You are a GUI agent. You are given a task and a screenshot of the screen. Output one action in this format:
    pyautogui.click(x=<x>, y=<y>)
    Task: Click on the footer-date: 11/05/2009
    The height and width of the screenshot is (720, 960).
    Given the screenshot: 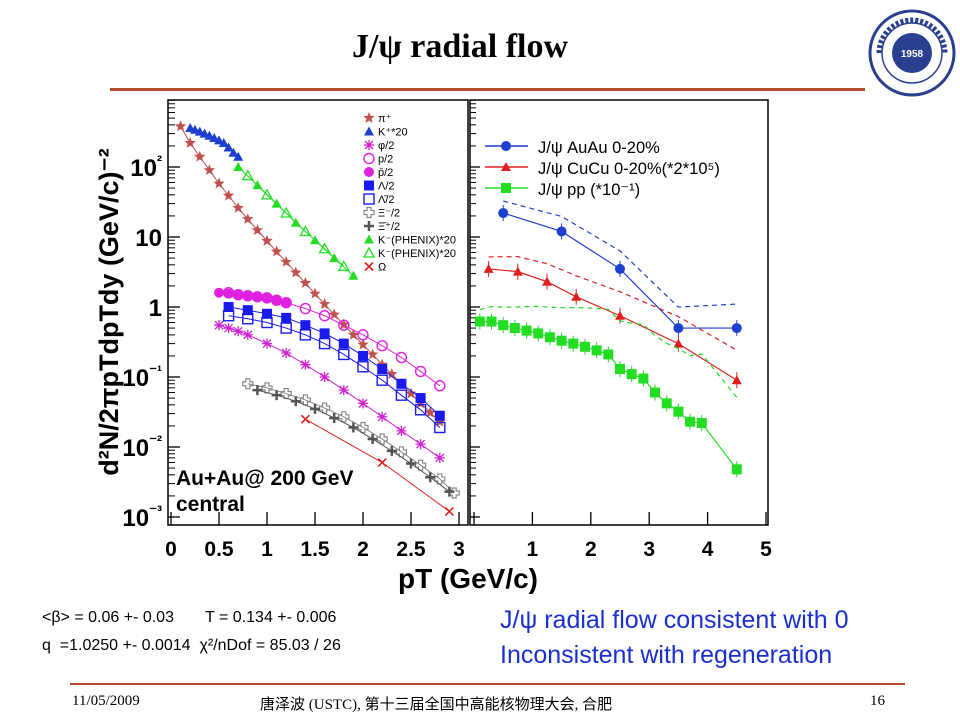 What is the action you would take?
    pyautogui.click(x=106, y=701)
    